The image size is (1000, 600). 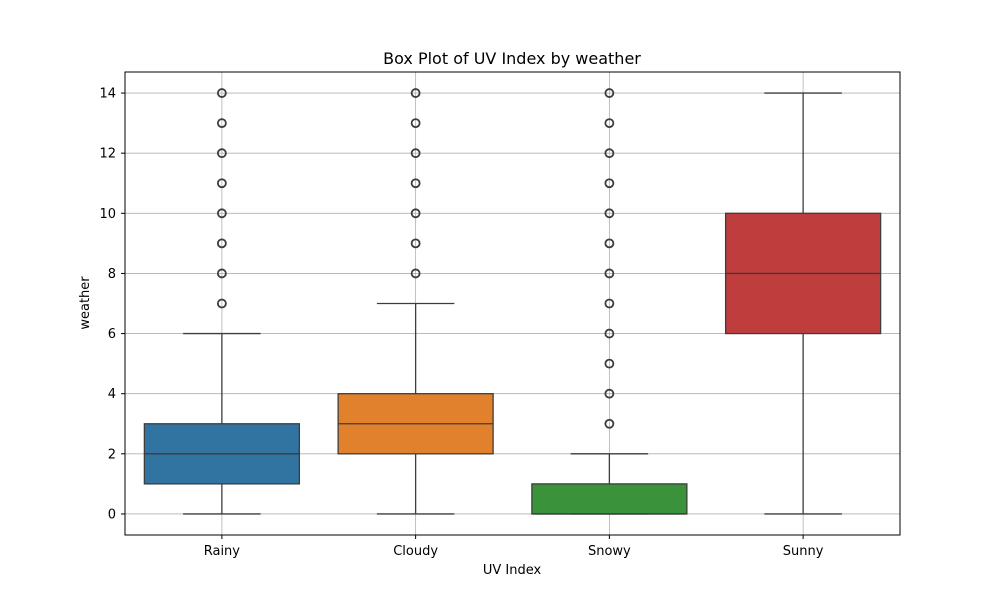 What do you see at coordinates (415, 301) in the screenshot?
I see `box-group-cloudy` at bounding box center [415, 301].